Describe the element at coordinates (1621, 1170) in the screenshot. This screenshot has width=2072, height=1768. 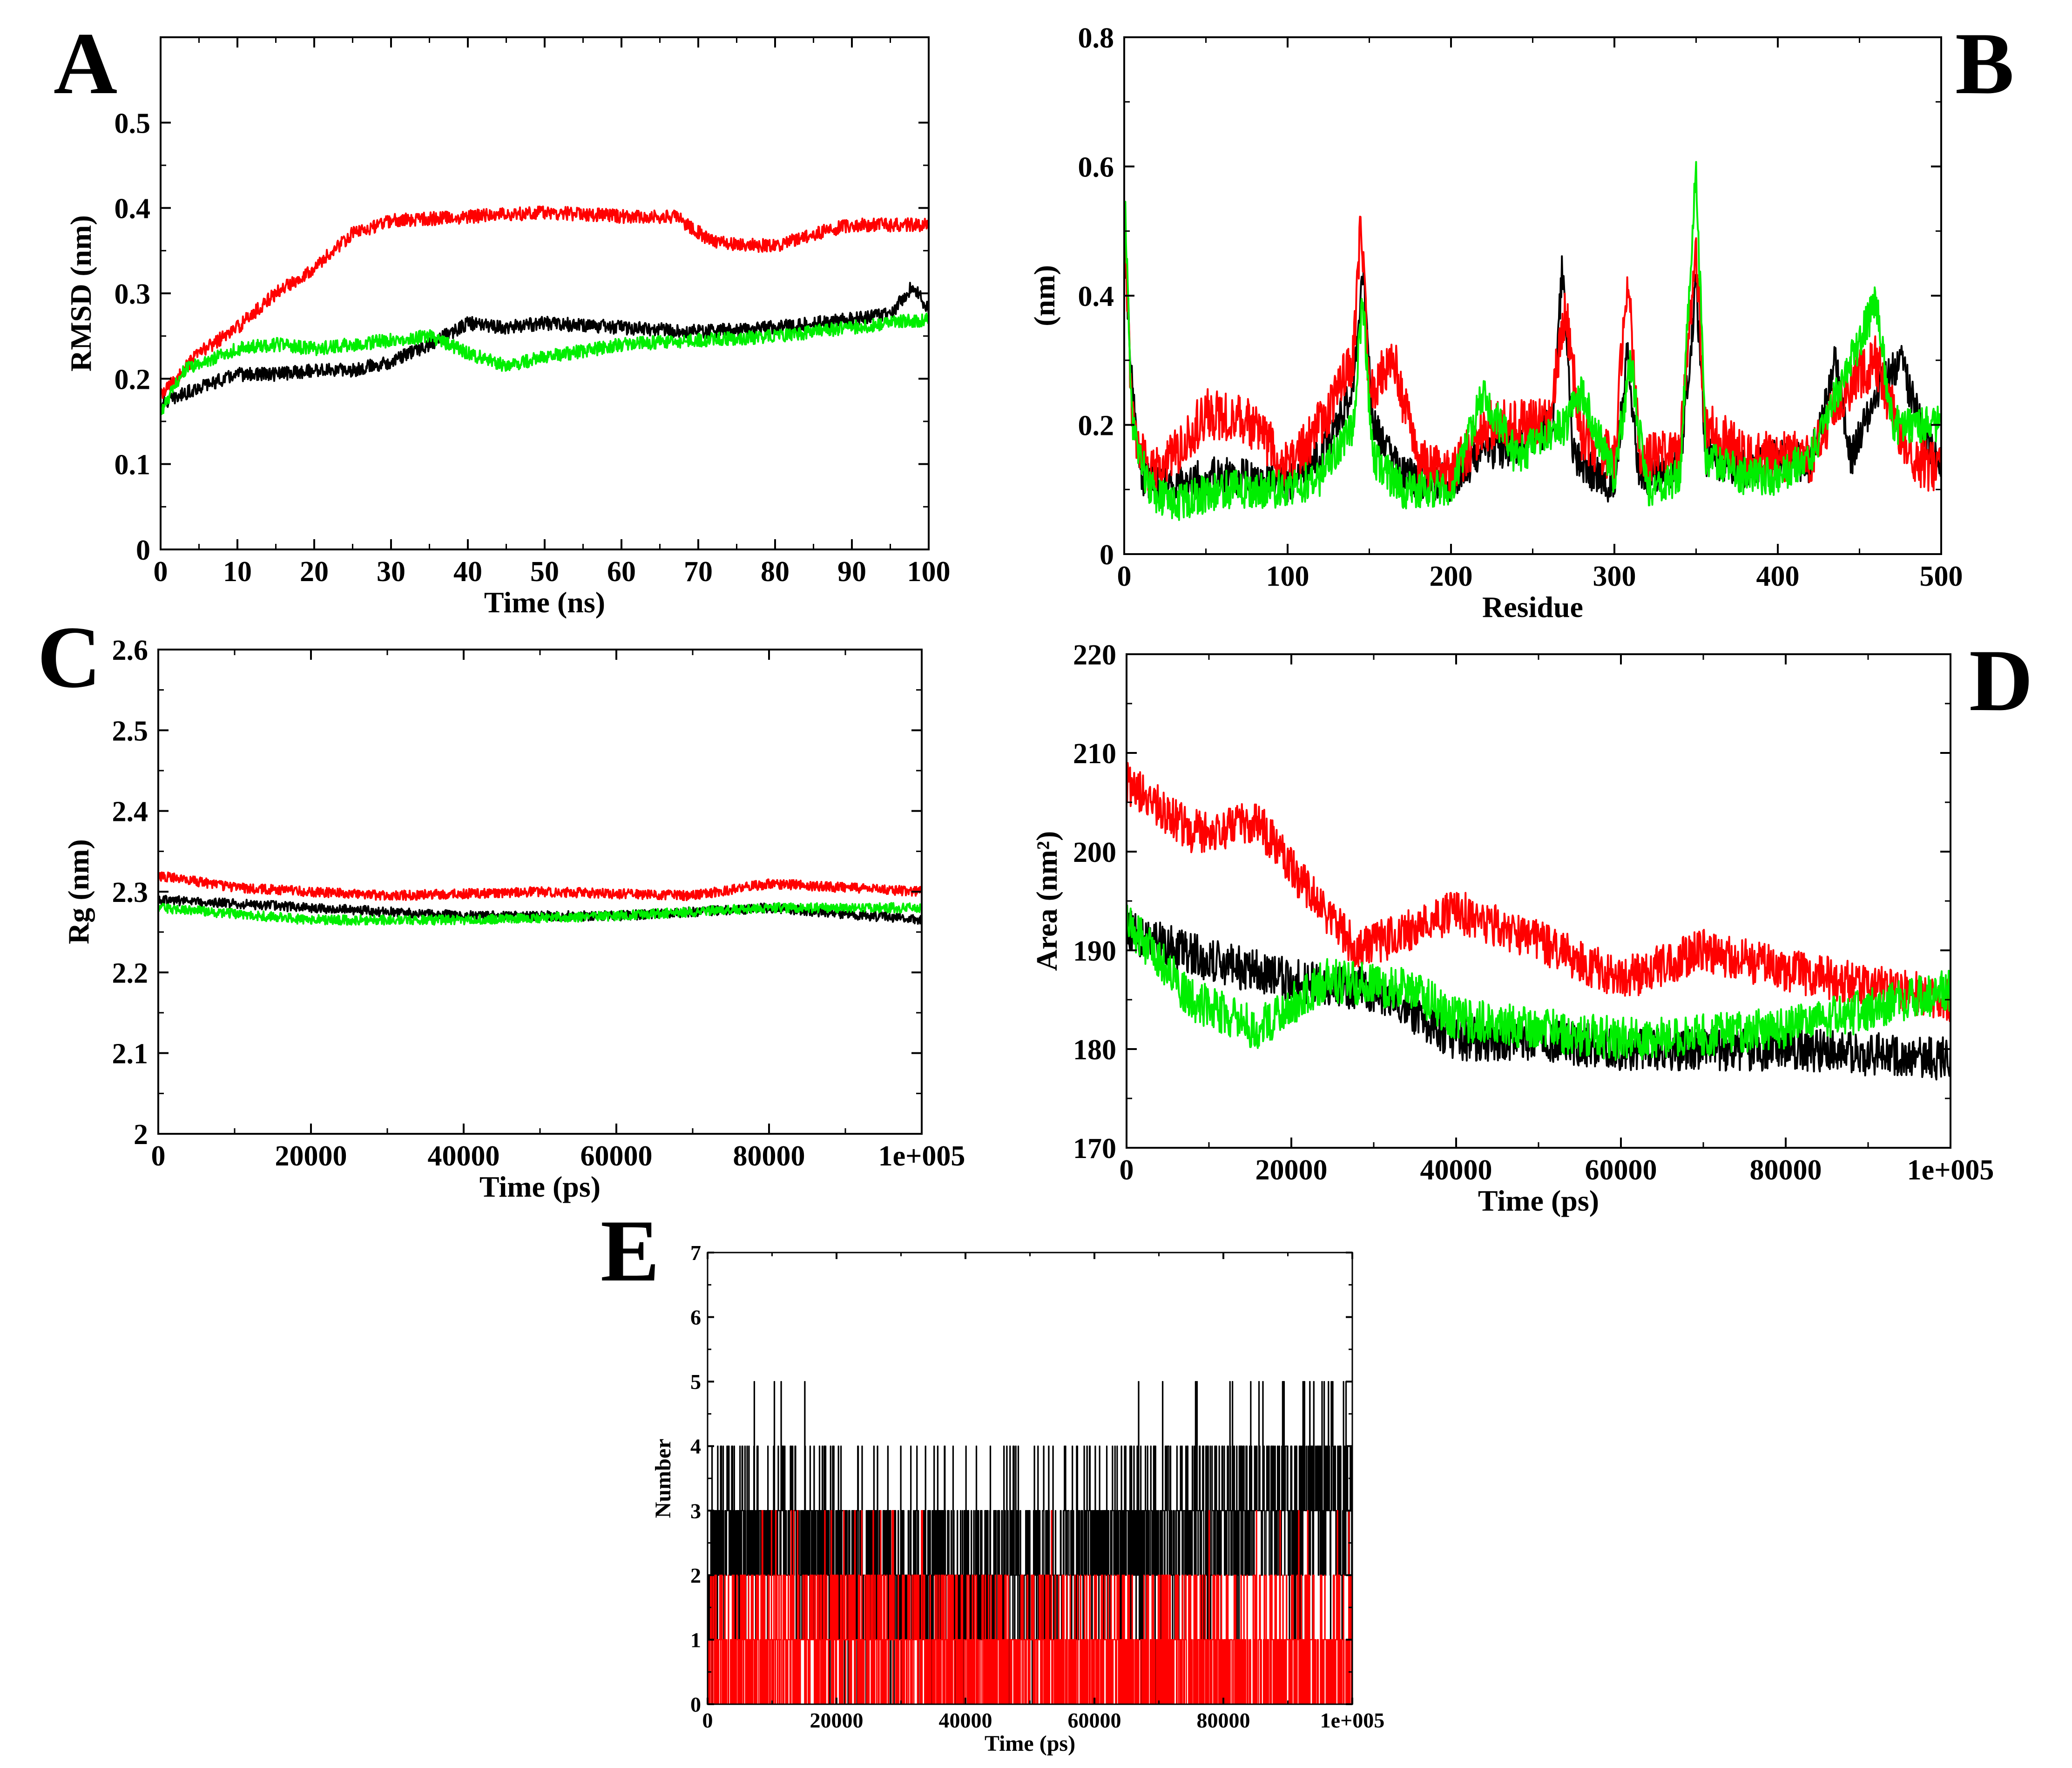
I see `x-tick-label-d: 60000` at that location.